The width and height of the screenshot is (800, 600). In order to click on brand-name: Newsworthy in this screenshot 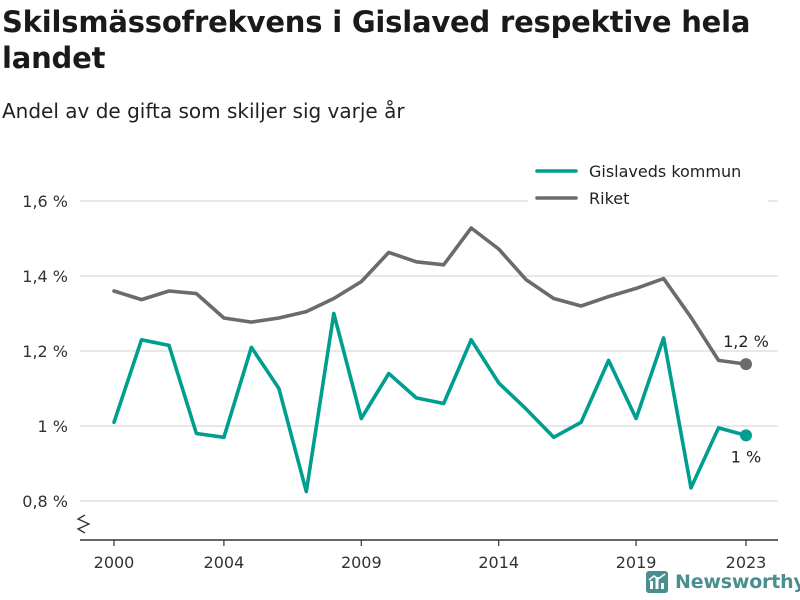, I will do `click(737, 582)`.